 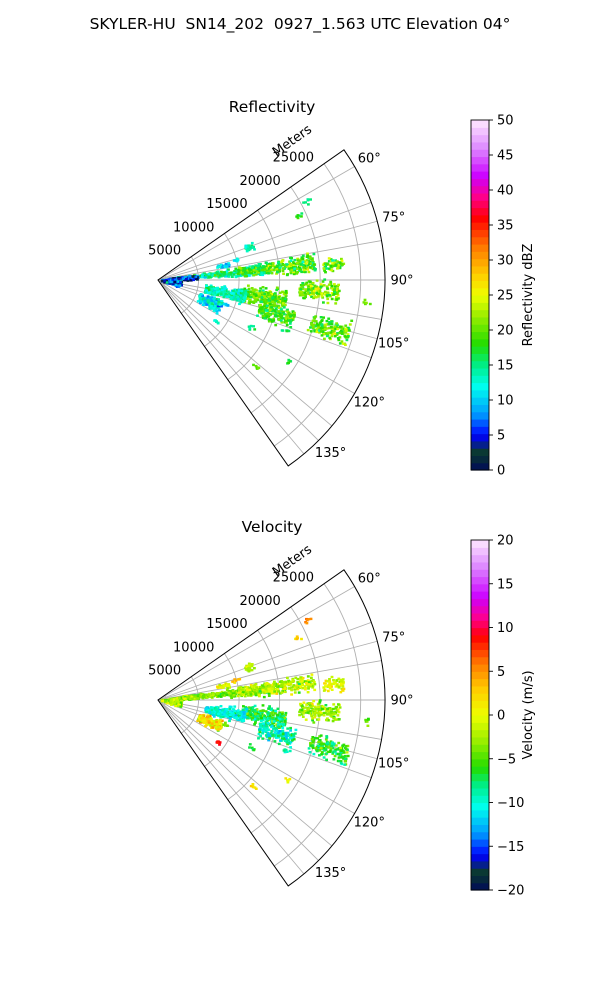 I want to click on reflectivity-colorbar-tick-label: 25, so click(x=505, y=296).